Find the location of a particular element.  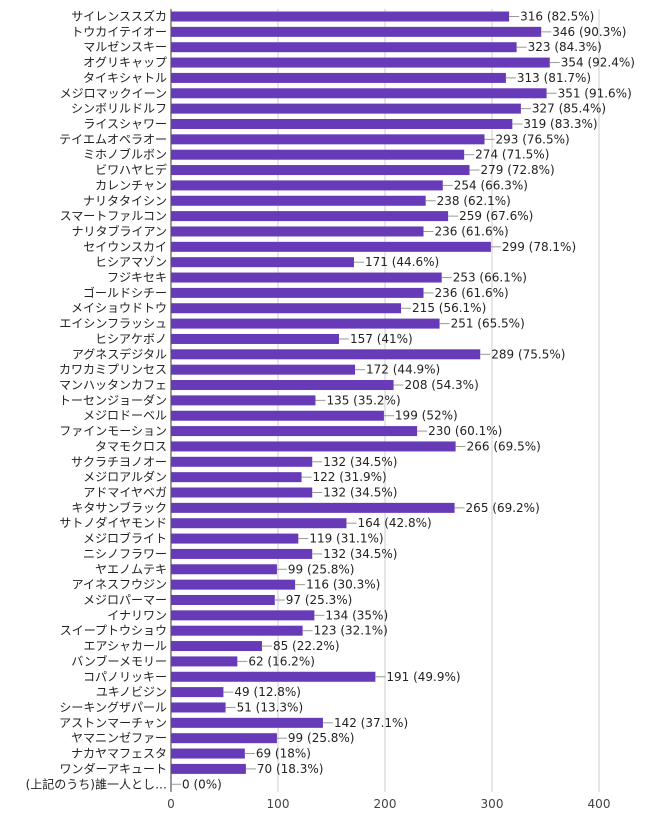

category-label: ゴールドシチー is located at coordinates (125, 292).